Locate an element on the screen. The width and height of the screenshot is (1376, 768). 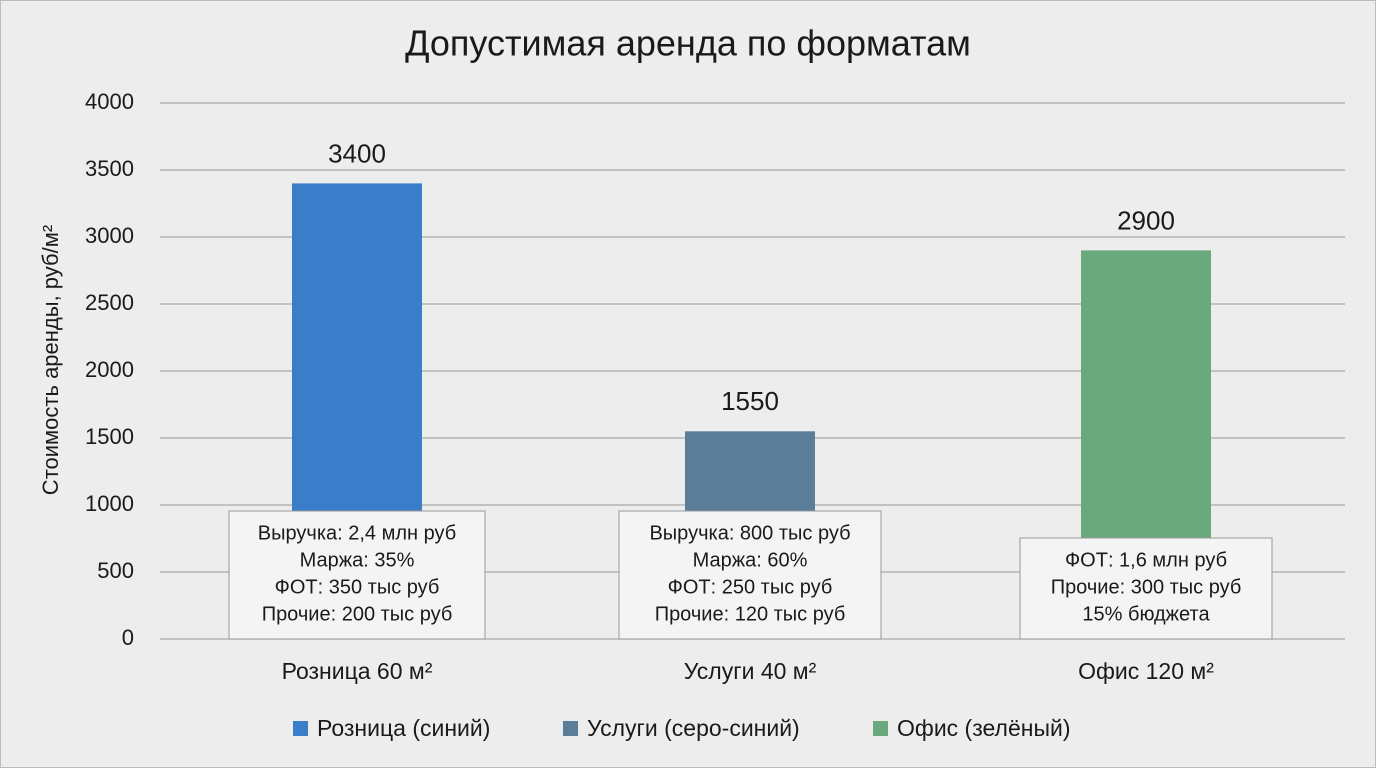
chart-title: Допустимая аренда по форматам is located at coordinates (688, 43).